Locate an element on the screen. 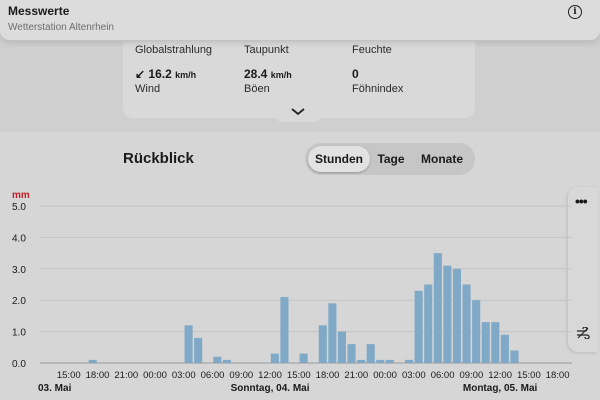 This screenshot has height=400, width=600. date-label: Sonntag, 04. Mai is located at coordinates (270, 388).